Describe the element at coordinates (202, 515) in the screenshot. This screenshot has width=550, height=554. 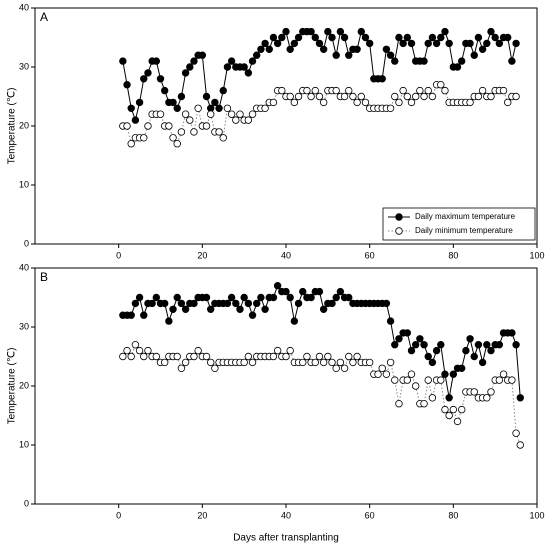
I see `x-tick-label: 20` at that location.